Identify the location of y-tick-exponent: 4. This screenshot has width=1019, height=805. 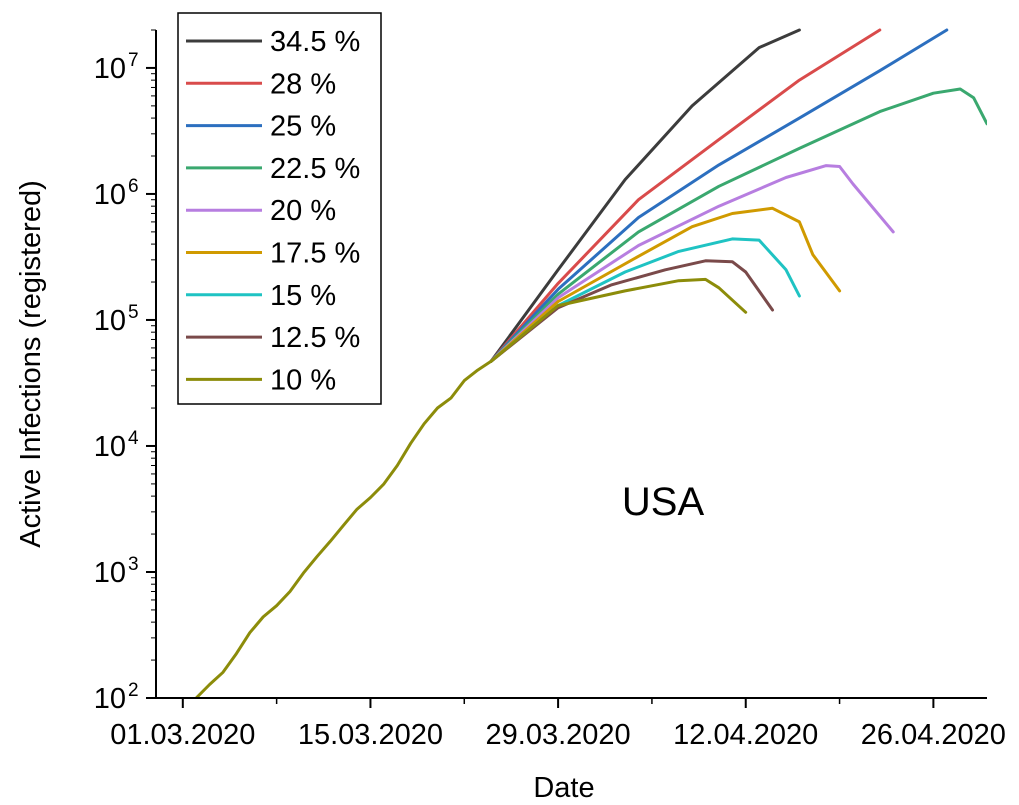
(133, 438).